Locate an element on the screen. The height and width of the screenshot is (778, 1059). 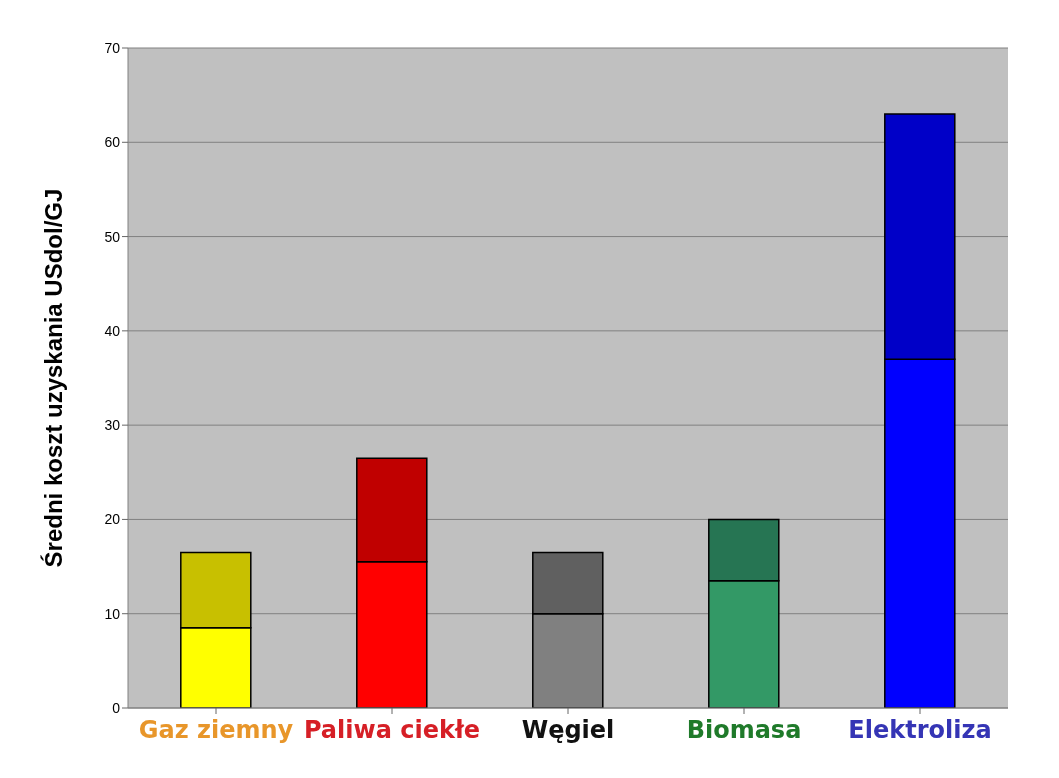
x-tick-label: Paliwa ciekłe is located at coordinates (392, 730).